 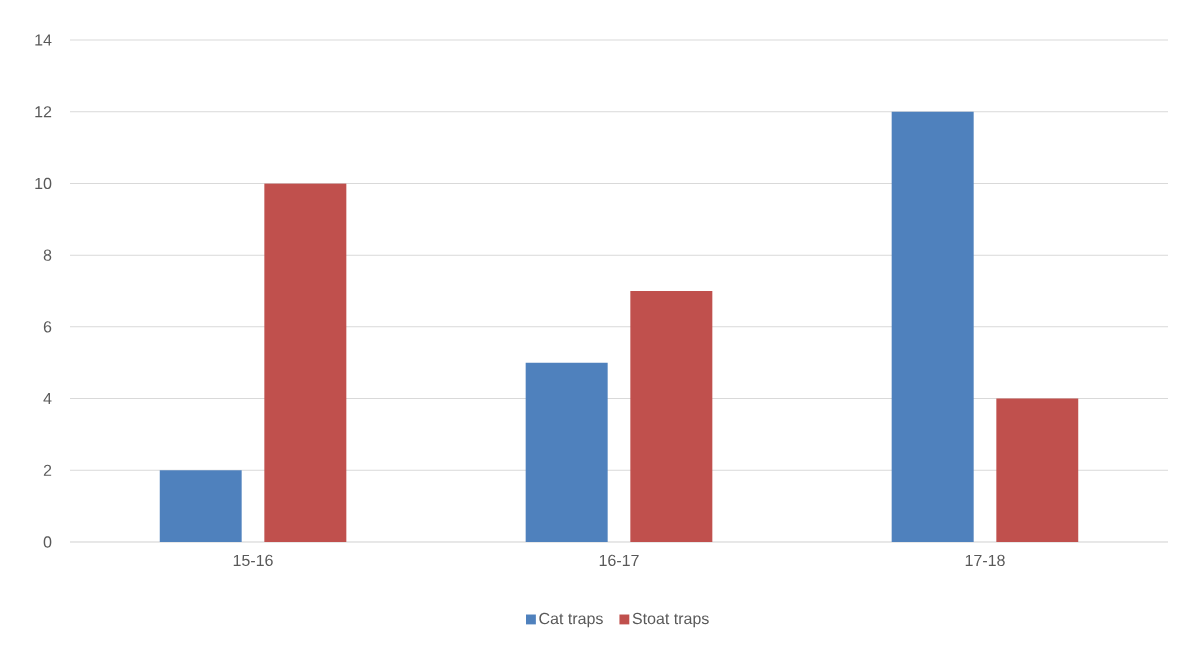 What do you see at coordinates (47, 470) in the screenshot?
I see `y-tick-label: 2` at bounding box center [47, 470].